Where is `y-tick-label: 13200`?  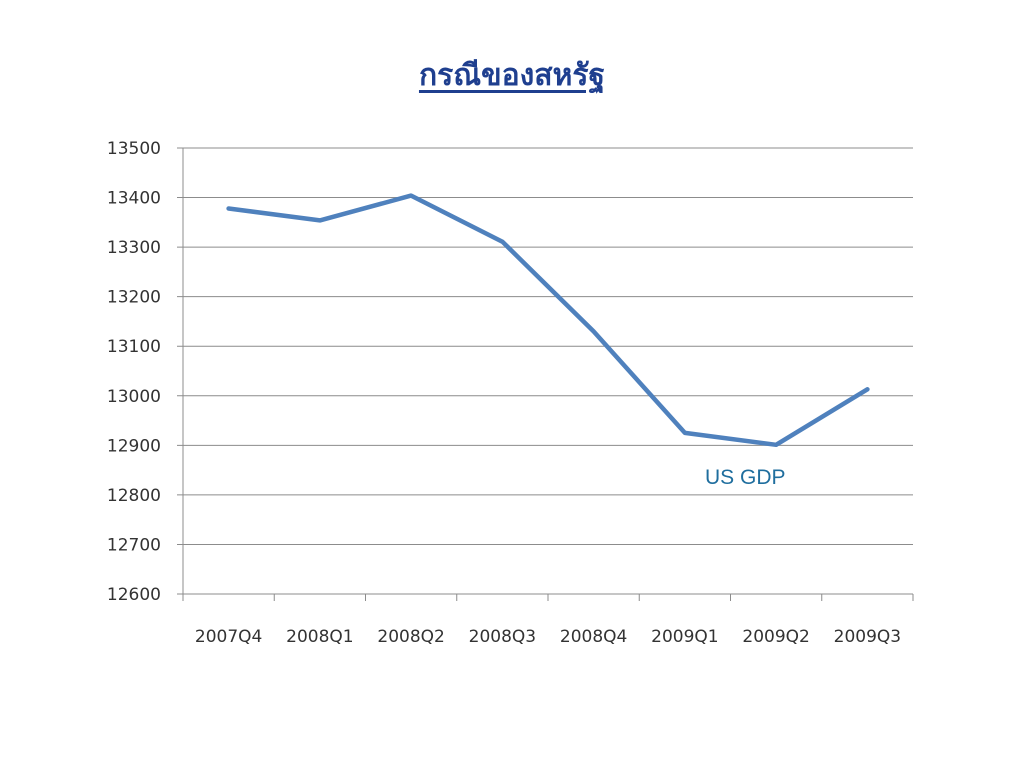
y-tick-label: 13200 is located at coordinates (134, 298).